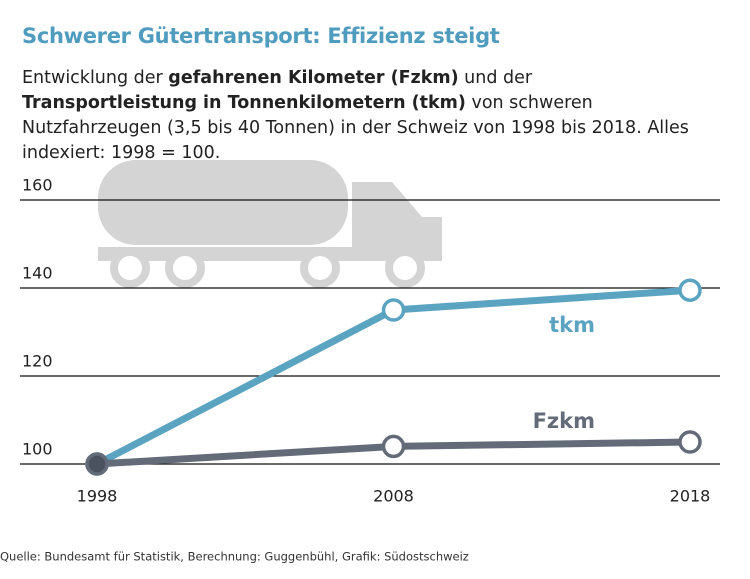  Describe the element at coordinates (572, 325) in the screenshot. I see `legend-label: tkm` at that location.